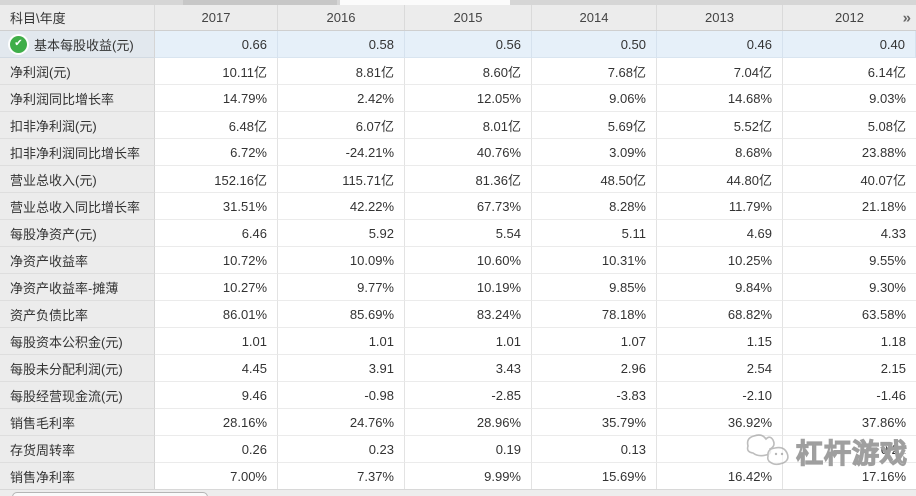 The image size is (916, 496). I want to click on value-cell: 7.68亿, so click(594, 71).